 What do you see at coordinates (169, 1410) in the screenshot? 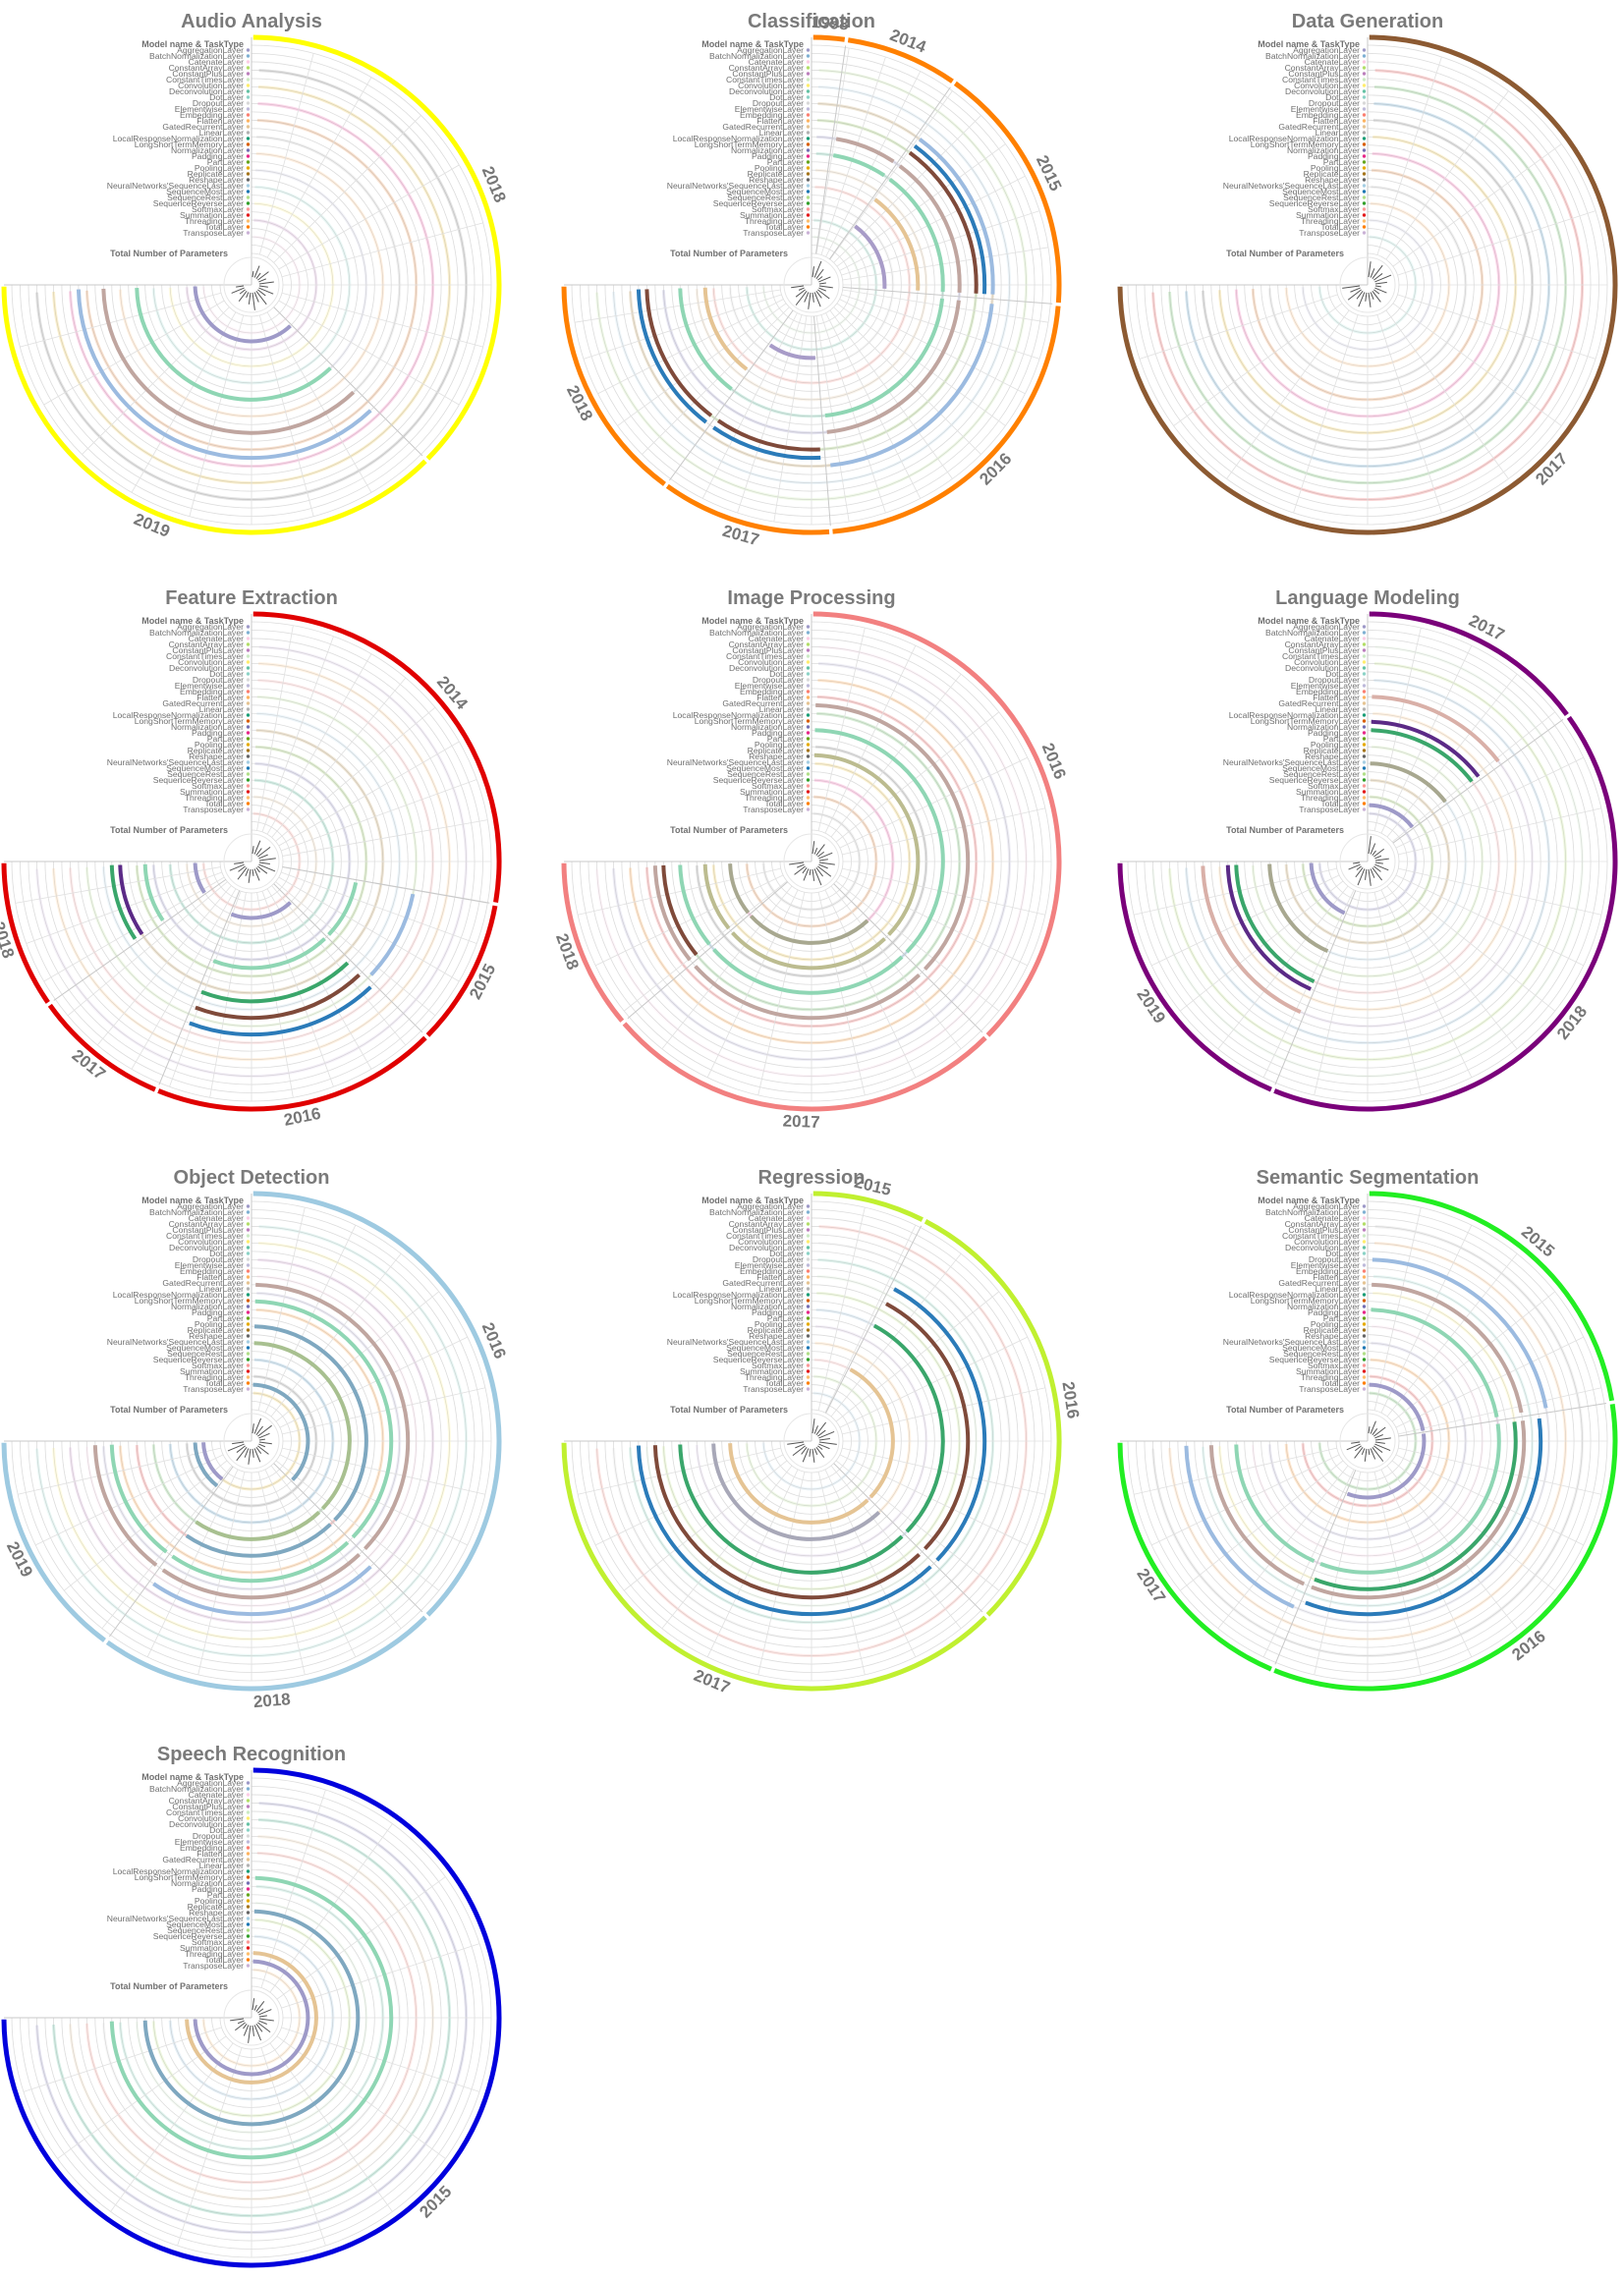
I see `params-label: Total Number of Parameters` at bounding box center [169, 1410].